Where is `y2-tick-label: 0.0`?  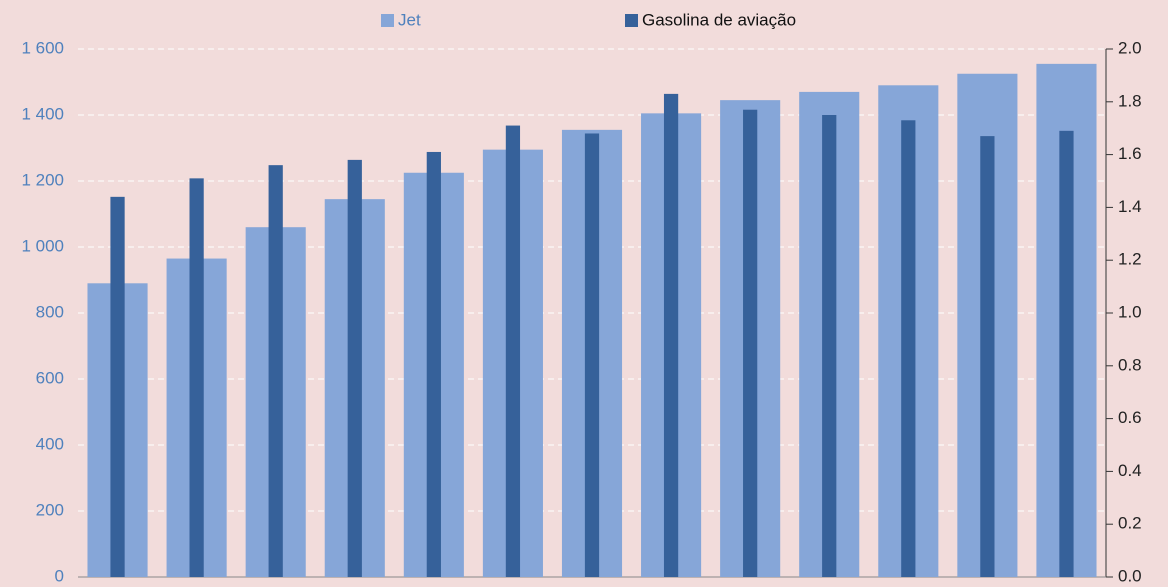 y2-tick-label: 0.0 is located at coordinates (1130, 575).